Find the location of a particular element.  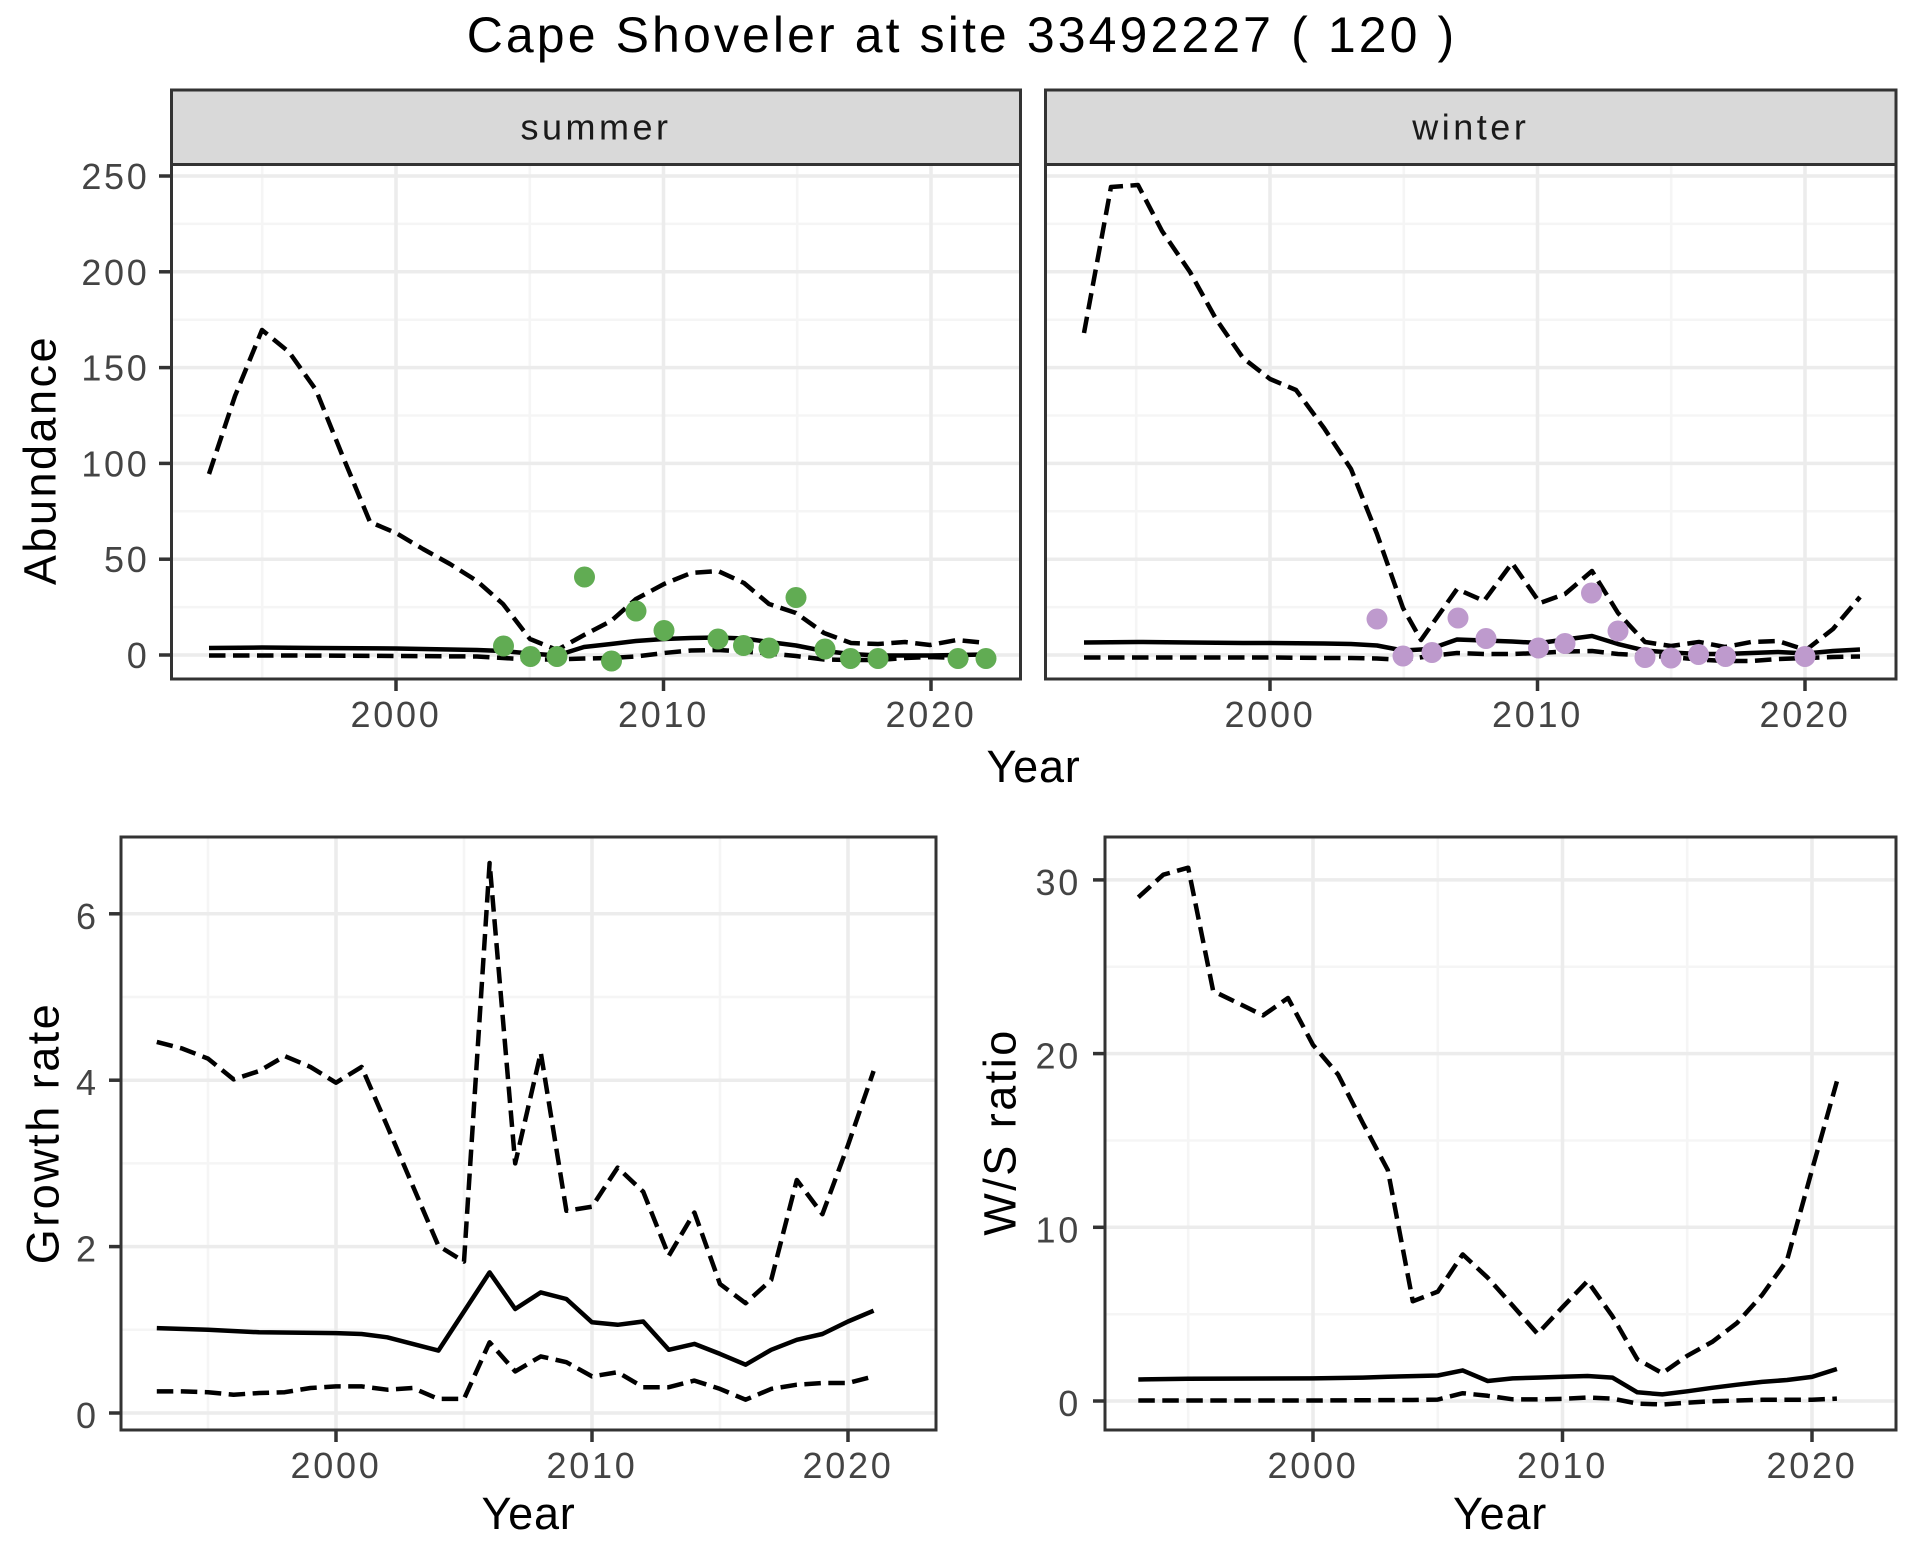

svg-text: 2 is located at coordinates (86, 1249).